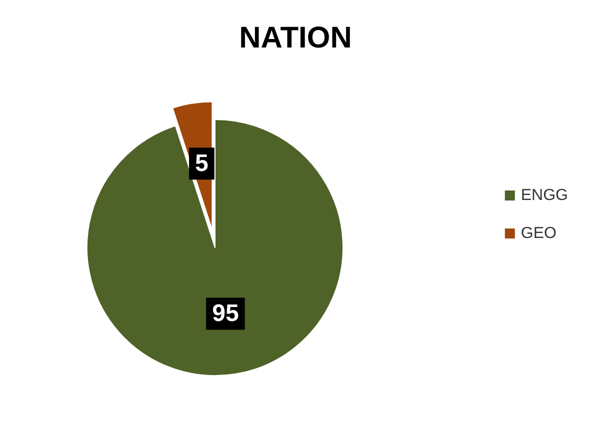  What do you see at coordinates (201, 164) in the screenshot?
I see `data-label: 5` at bounding box center [201, 164].